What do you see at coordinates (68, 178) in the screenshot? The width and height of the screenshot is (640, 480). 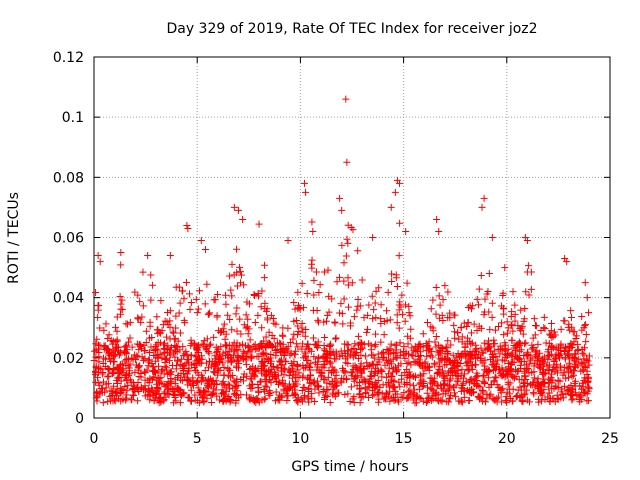 I see `y-tick-label: 0.08` at bounding box center [68, 178].